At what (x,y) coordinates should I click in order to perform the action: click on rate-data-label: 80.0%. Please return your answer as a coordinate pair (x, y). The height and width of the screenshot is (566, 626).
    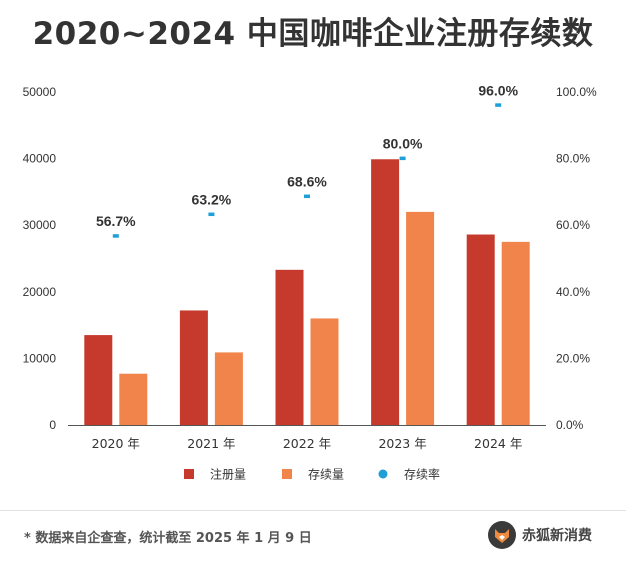
    Looking at the image, I should click on (403, 144).